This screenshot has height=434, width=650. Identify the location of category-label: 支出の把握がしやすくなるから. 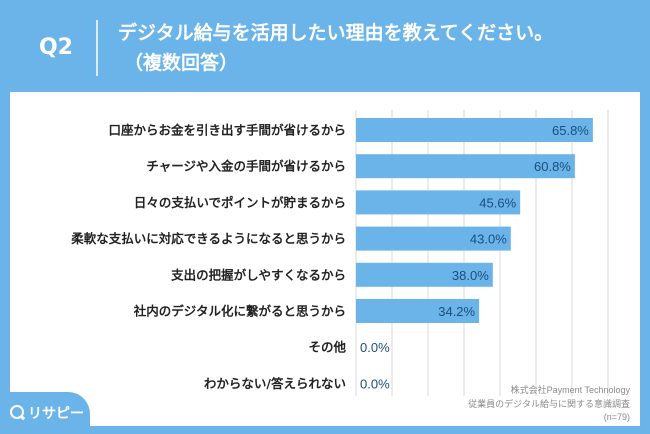
(258, 274).